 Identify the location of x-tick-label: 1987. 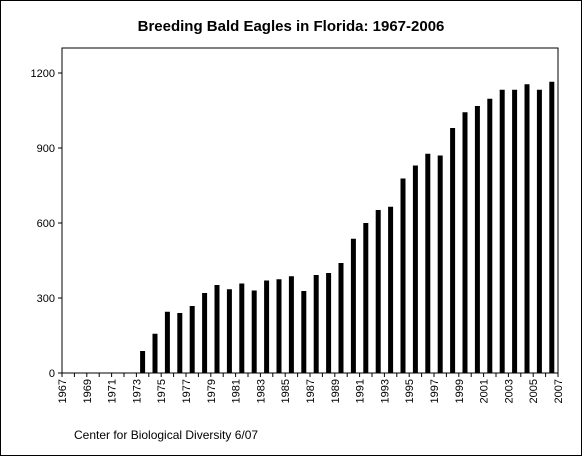
(311, 391).